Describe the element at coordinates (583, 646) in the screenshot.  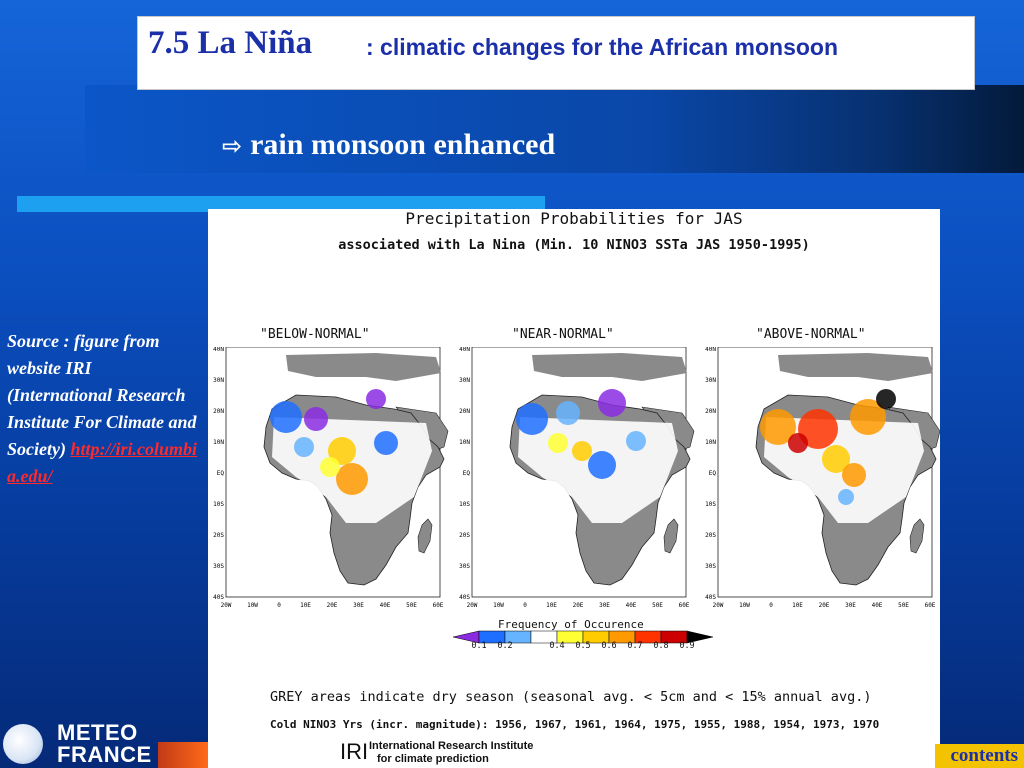
I see `legend-tick-label: 0.5` at that location.